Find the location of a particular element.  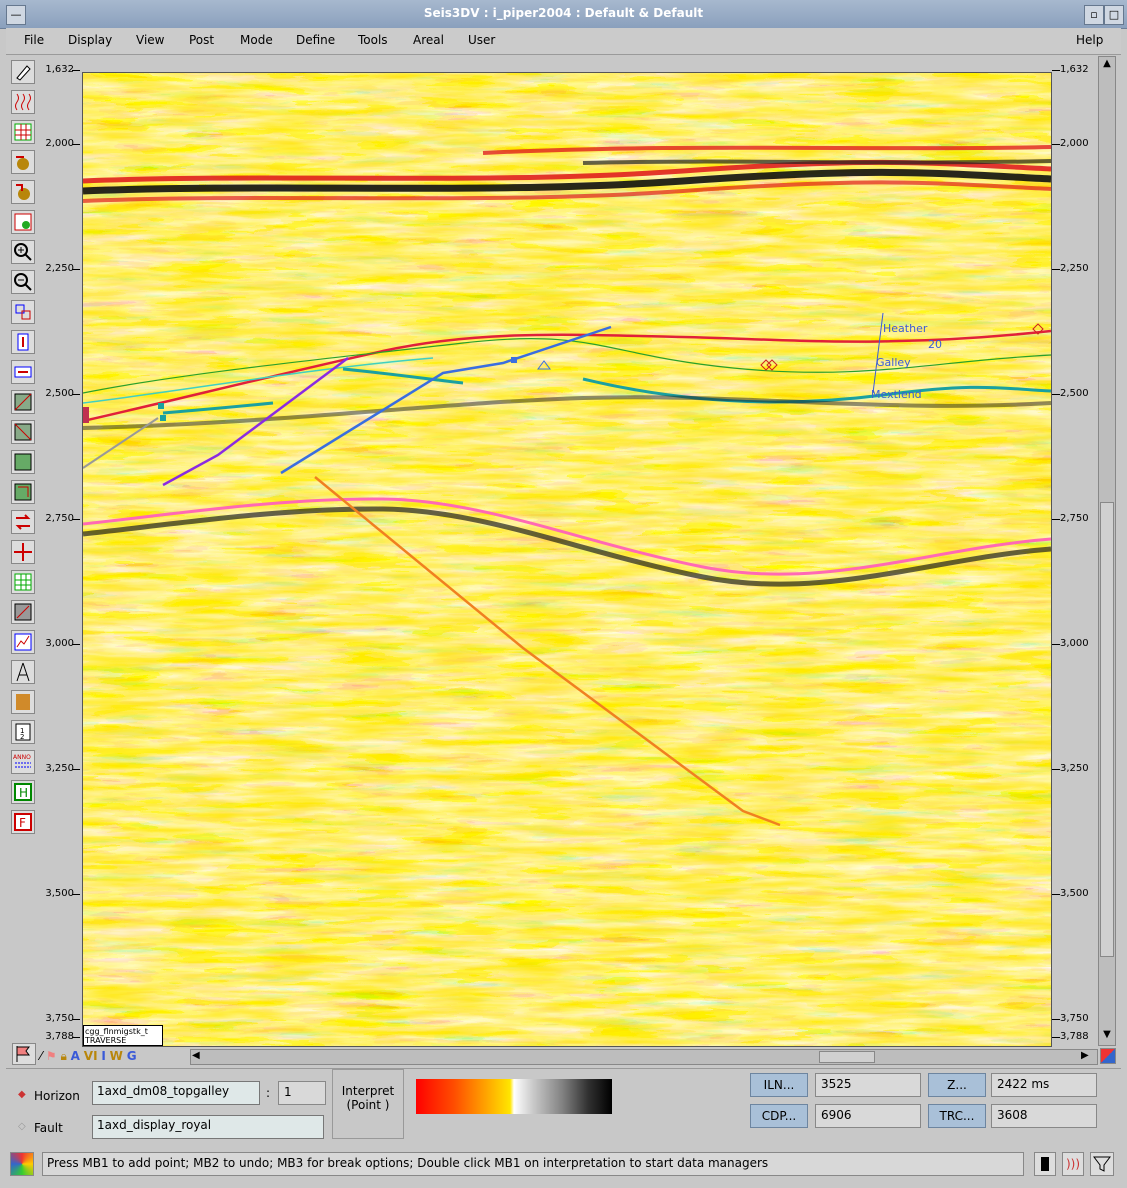

menu-mode: Mode is located at coordinates (256, 40).